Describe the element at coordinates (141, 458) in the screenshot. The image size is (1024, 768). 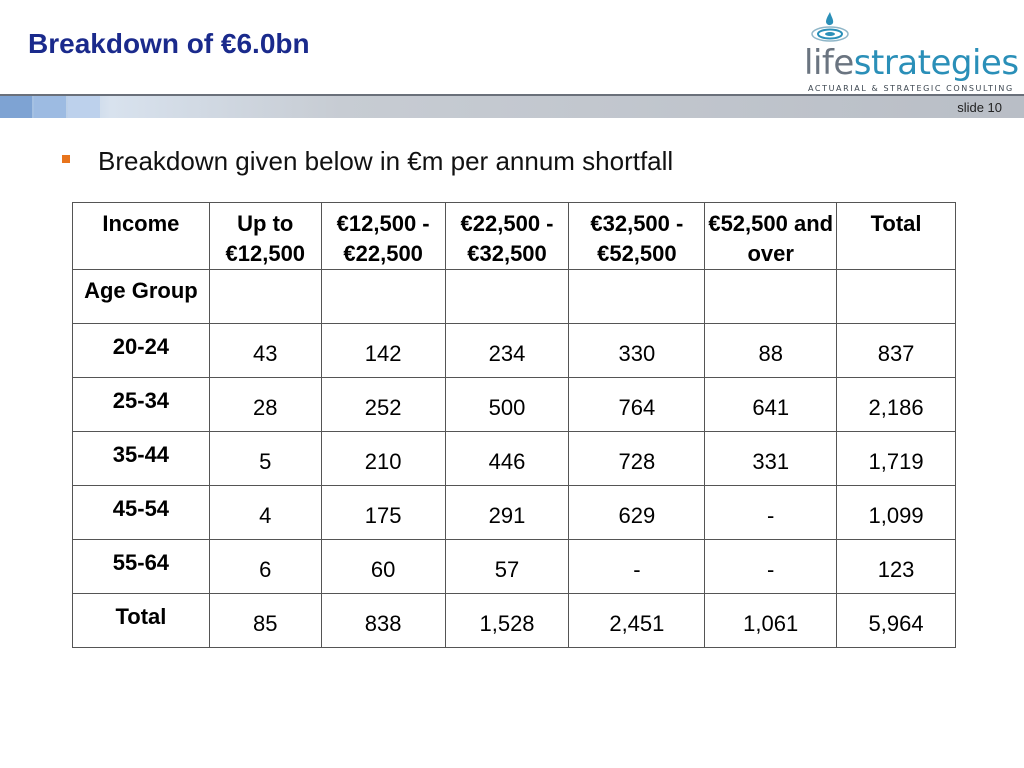
I see `row-header: 35-44` at that location.